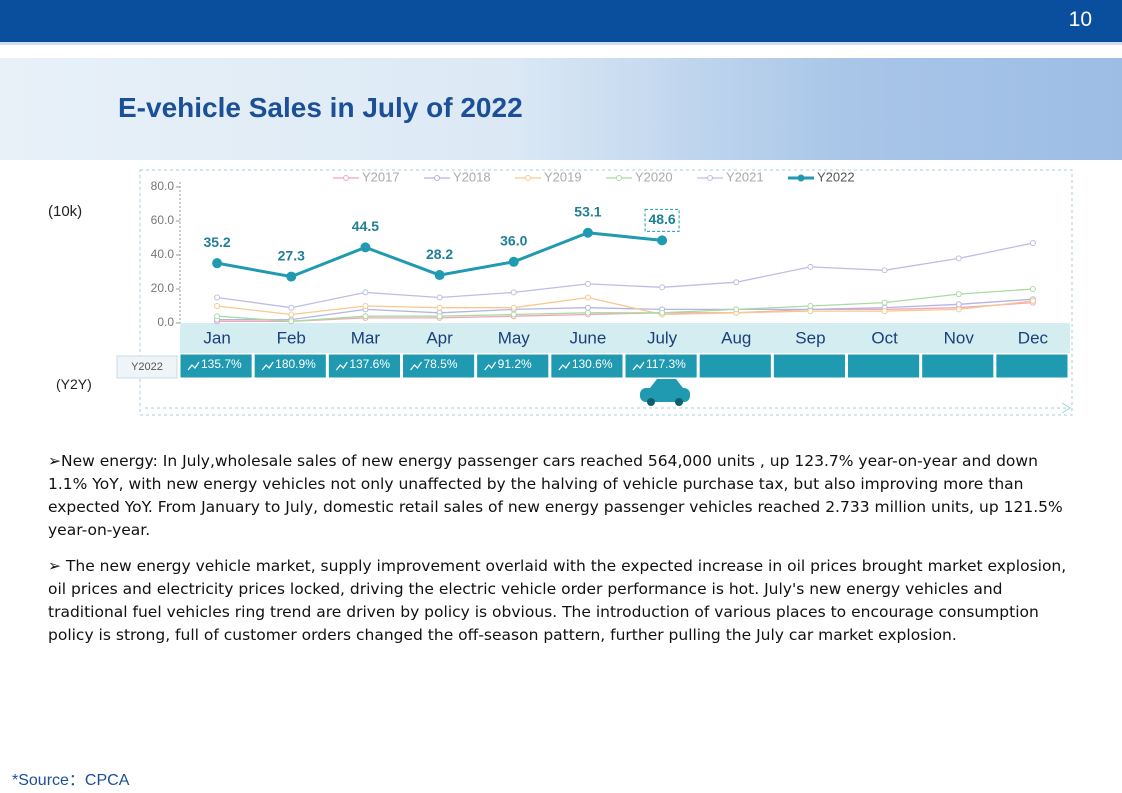 The image size is (1122, 793). Describe the element at coordinates (587, 337) in the screenshot. I see `x-tick-label: June` at that location.